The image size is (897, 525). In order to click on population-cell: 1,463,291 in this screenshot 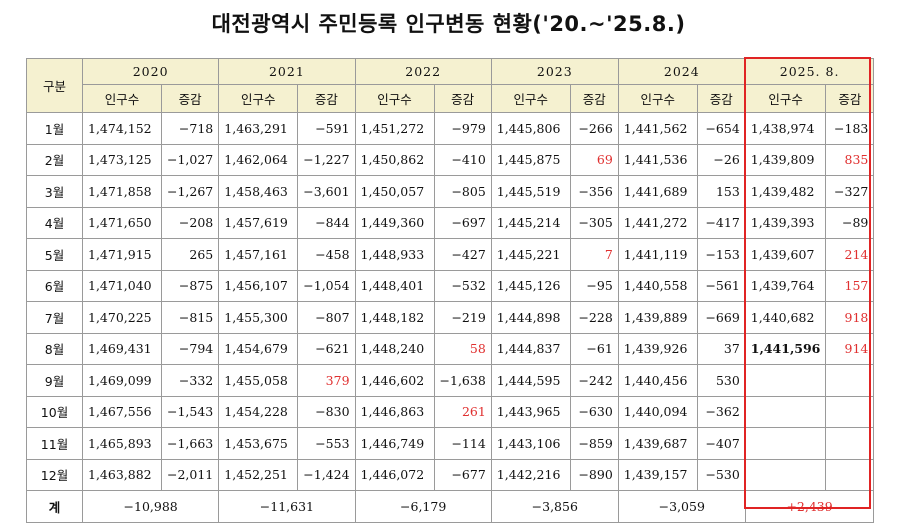, I will do `click(258, 128)`.